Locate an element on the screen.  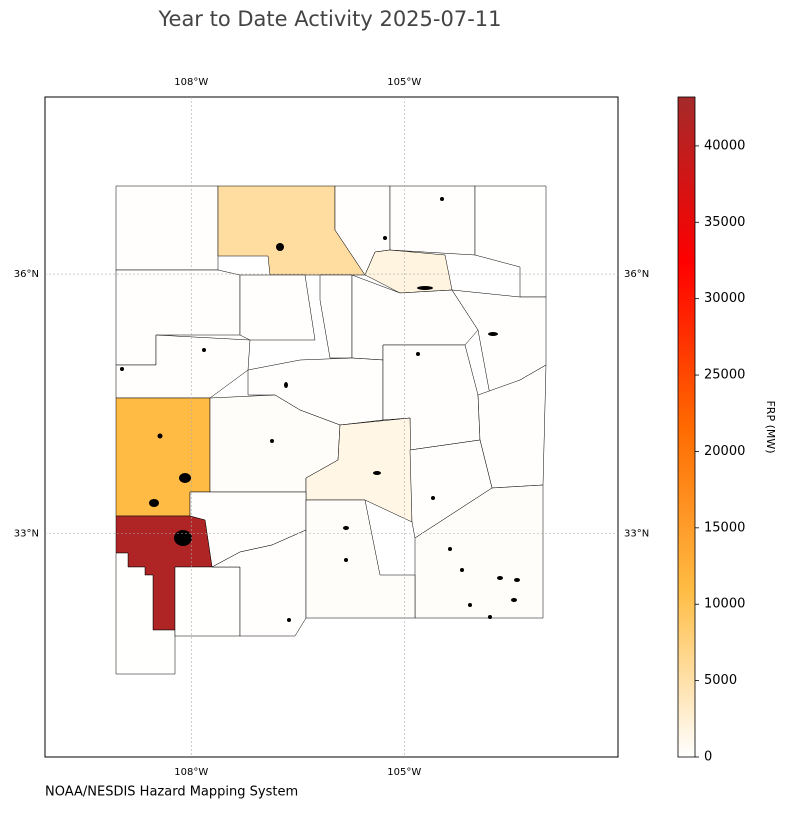
colorbar-tick-label: 0 is located at coordinates (708, 757).